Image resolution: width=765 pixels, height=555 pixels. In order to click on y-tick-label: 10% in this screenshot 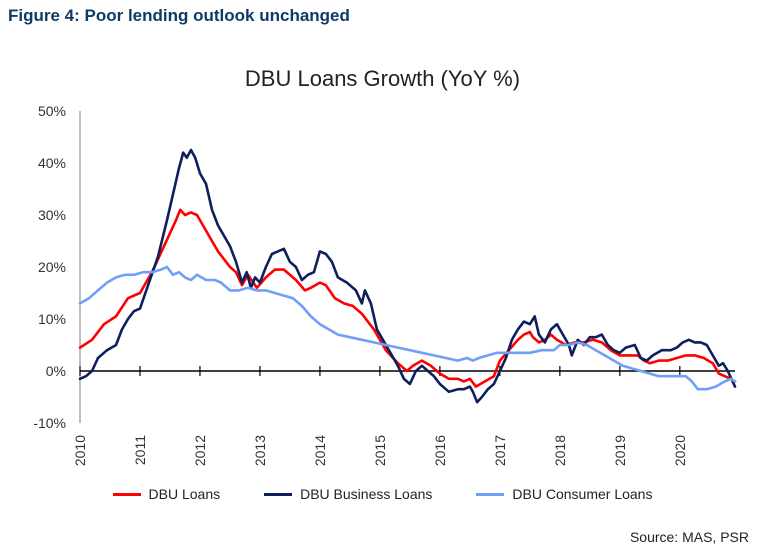, I will do `click(52, 319)`.